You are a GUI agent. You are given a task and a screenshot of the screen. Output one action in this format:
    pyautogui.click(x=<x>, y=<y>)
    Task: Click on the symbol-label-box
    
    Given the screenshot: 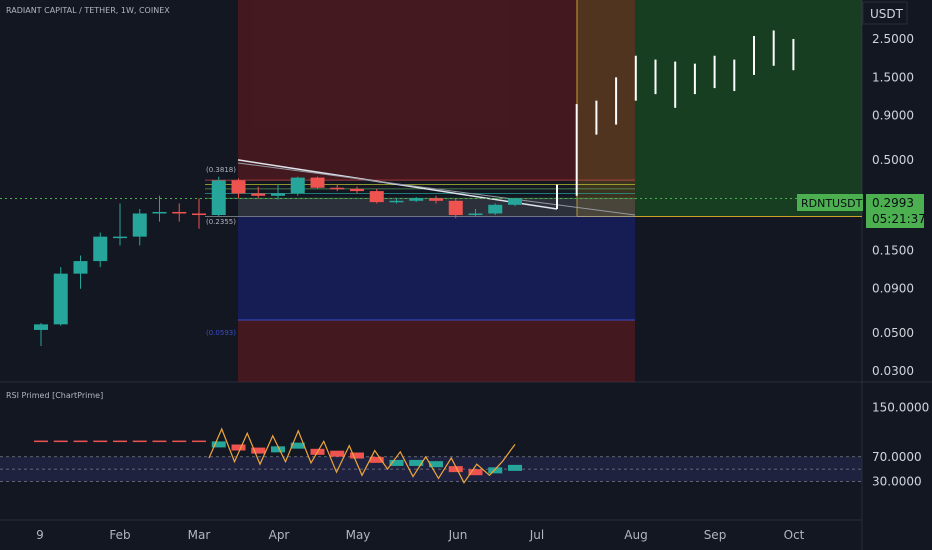 What is the action you would take?
    pyautogui.click(x=830, y=202)
    